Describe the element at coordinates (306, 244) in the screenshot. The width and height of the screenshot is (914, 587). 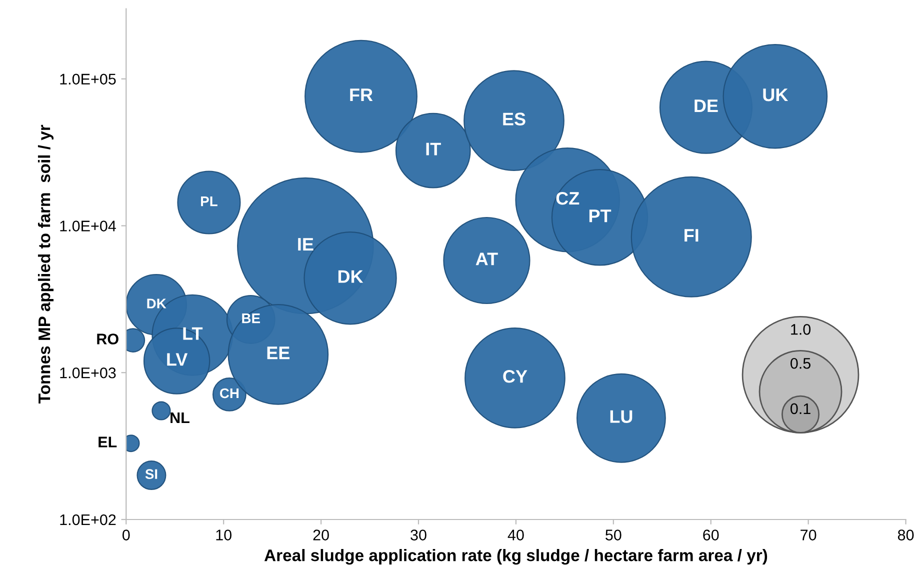
I see `annotation: IE` at that location.